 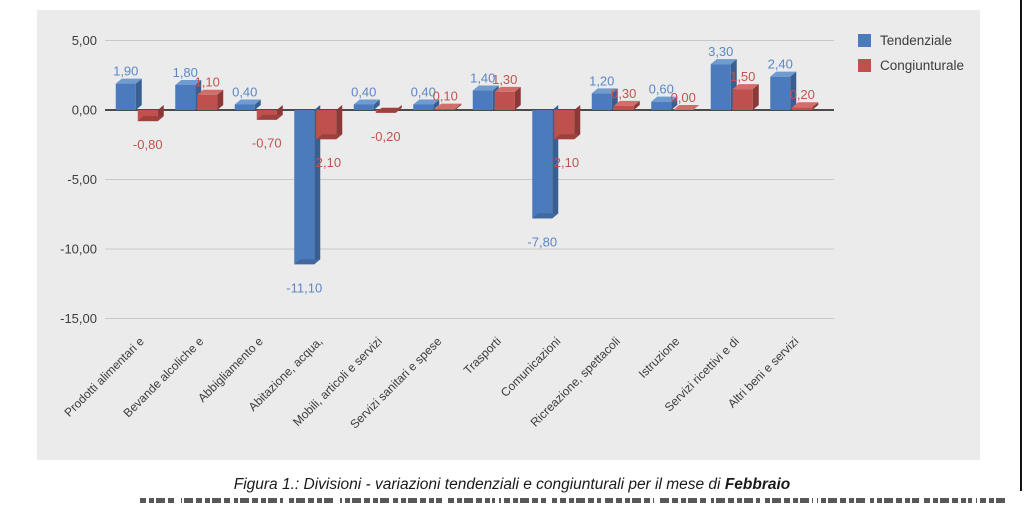 What do you see at coordinates (1021, 245) in the screenshot?
I see `page-border-line` at bounding box center [1021, 245].